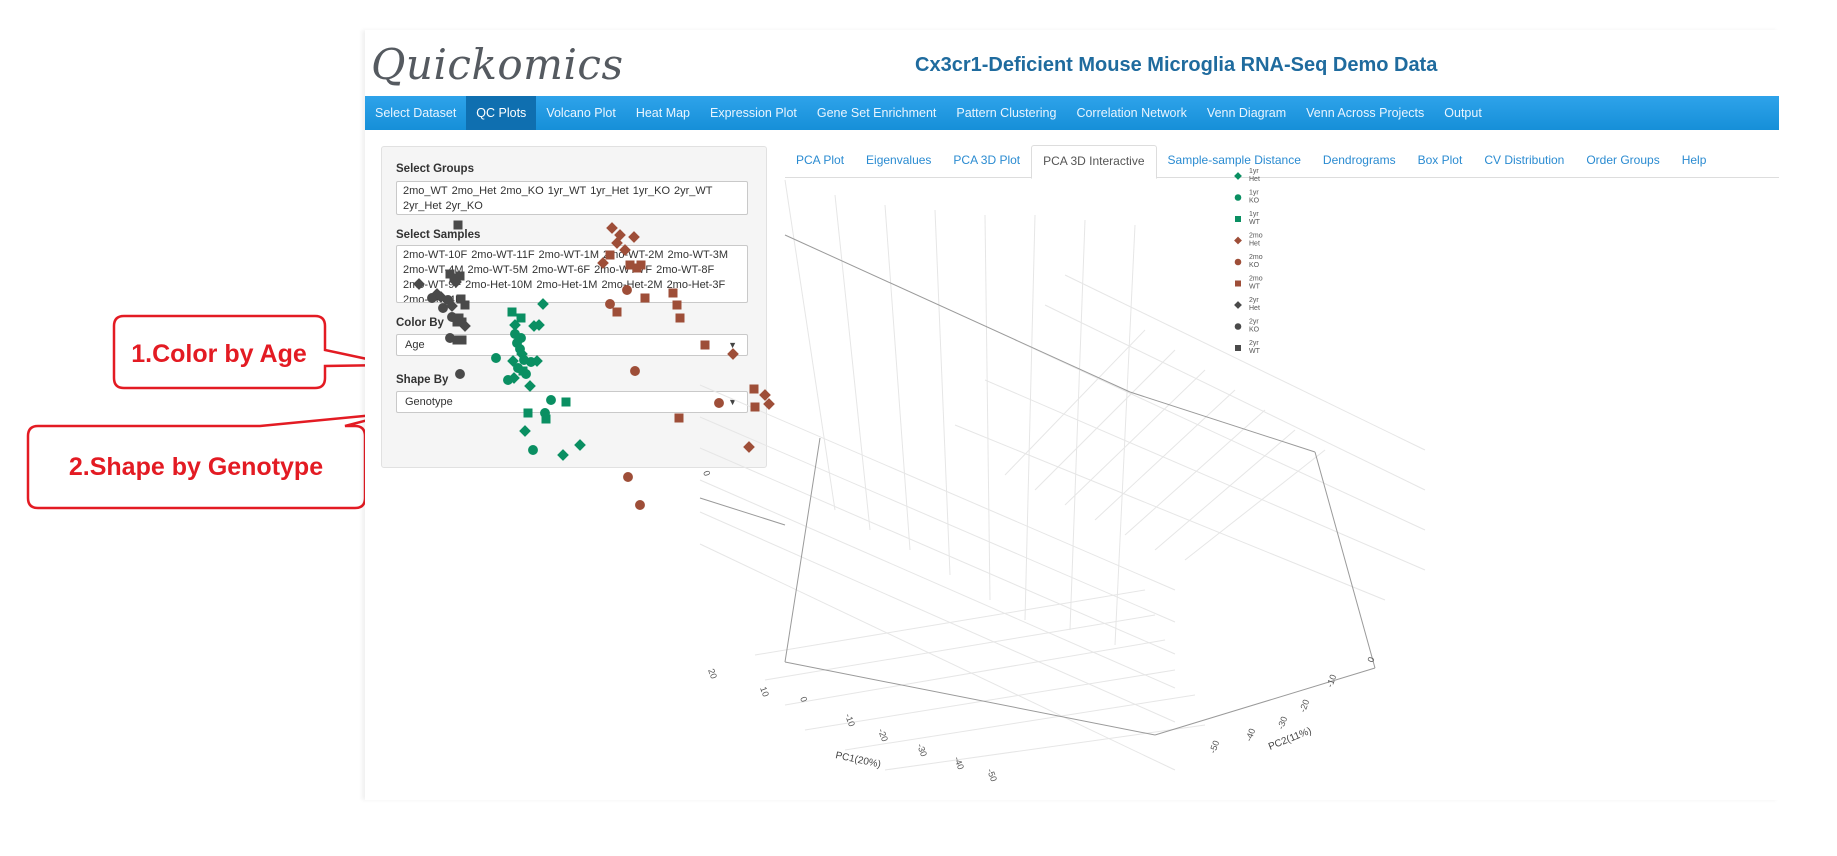 This screenshot has height=856, width=1837. Describe the element at coordinates (425, 191) in the screenshot. I see `selected-chip: 2mo_WT` at that location.